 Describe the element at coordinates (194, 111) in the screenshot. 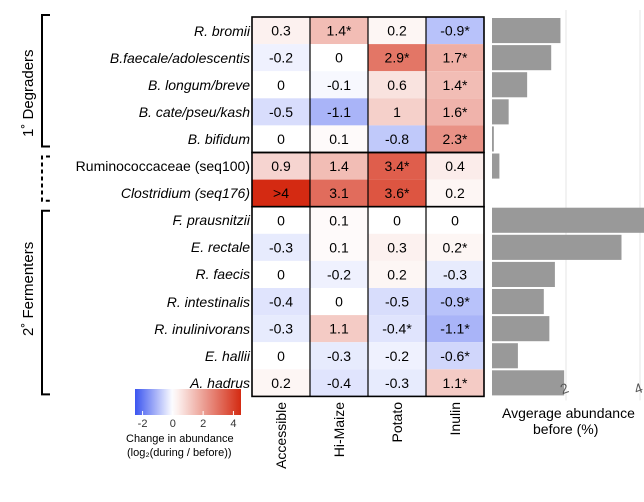

I see `row-label: B. cate/pseu/kash` at that location.